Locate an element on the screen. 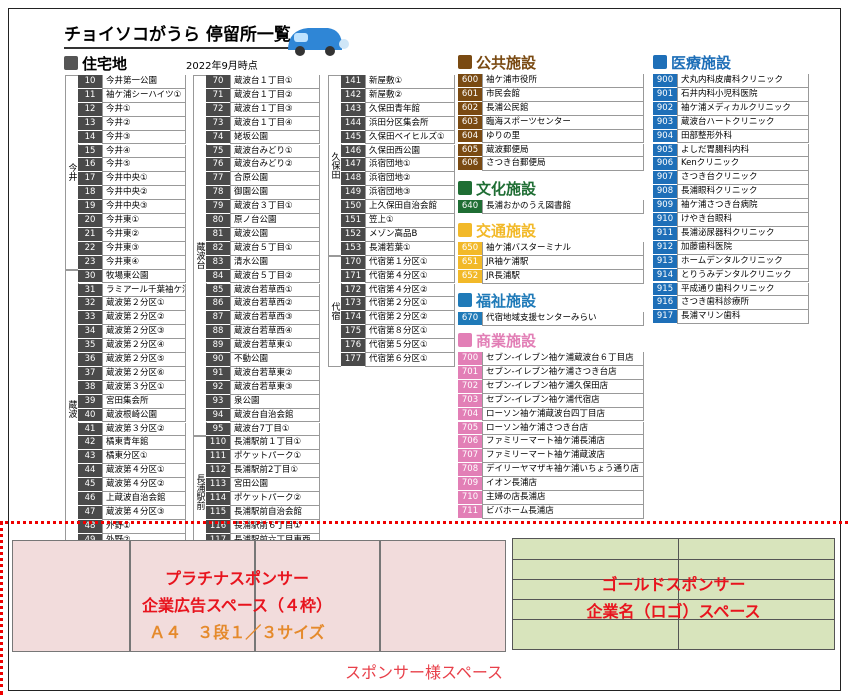 The image size is (848, 695). stop-number: 707 is located at coordinates (470, 456).